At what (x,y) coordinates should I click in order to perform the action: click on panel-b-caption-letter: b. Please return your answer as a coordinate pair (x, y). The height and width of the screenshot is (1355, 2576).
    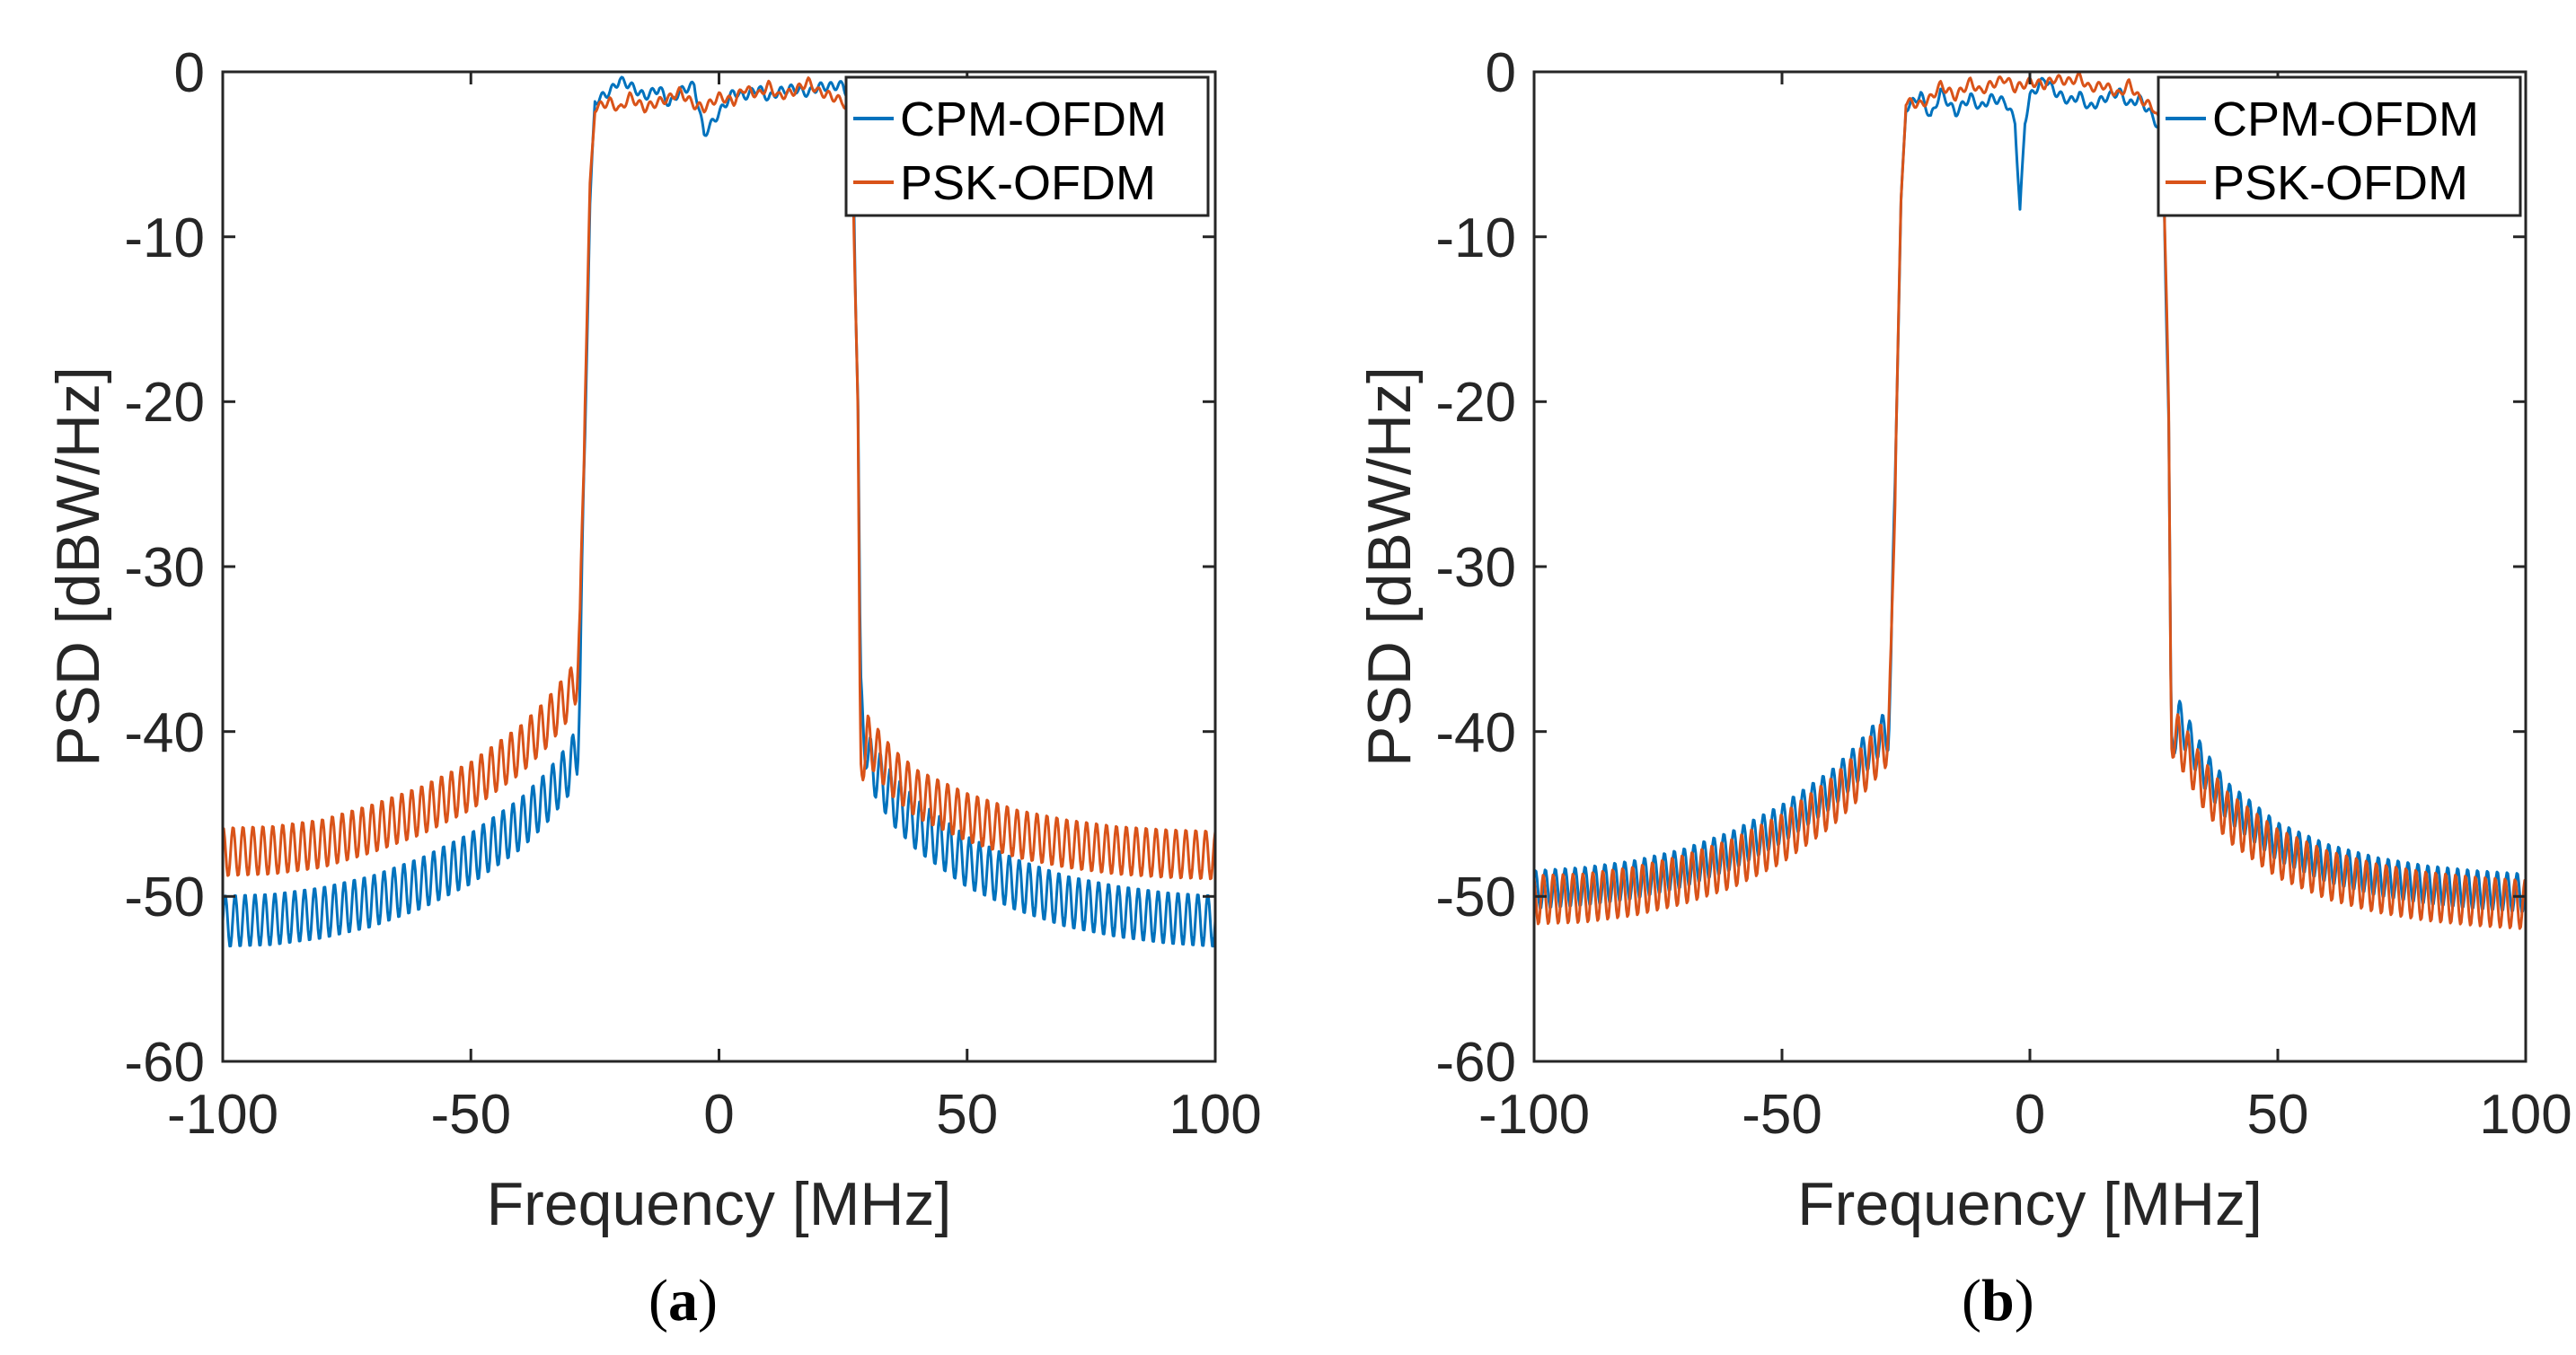
    Looking at the image, I should click on (1998, 1300).